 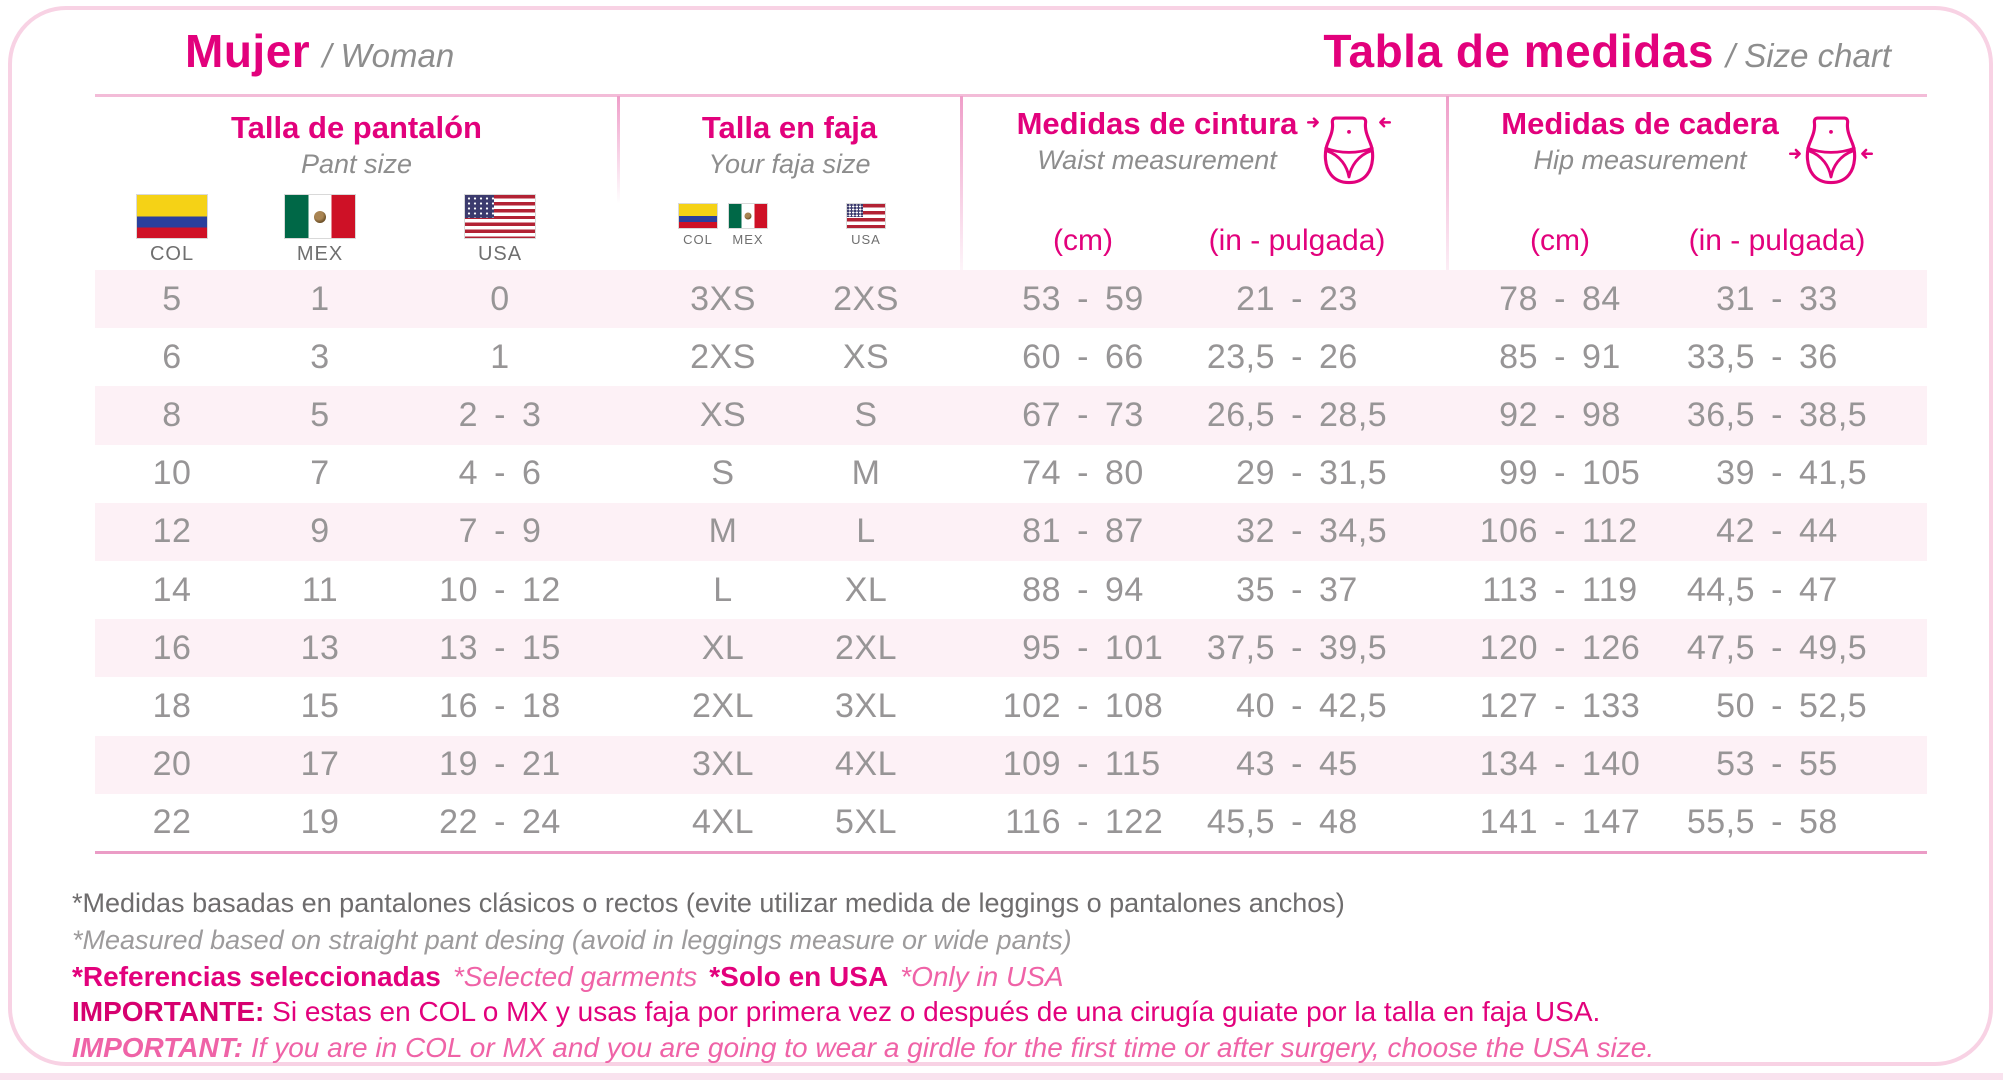 I want to click on hip-title-es: Medidas de cadera, so click(x=1640, y=123).